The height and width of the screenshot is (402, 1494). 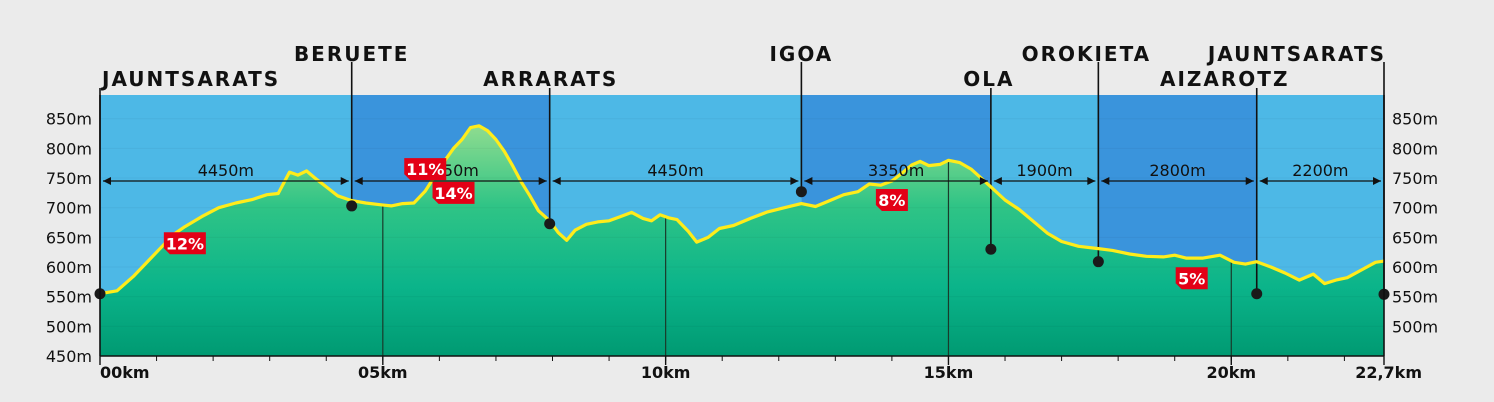 I want to click on place-name-1: JAUNTSARATS, so click(x=190, y=79).